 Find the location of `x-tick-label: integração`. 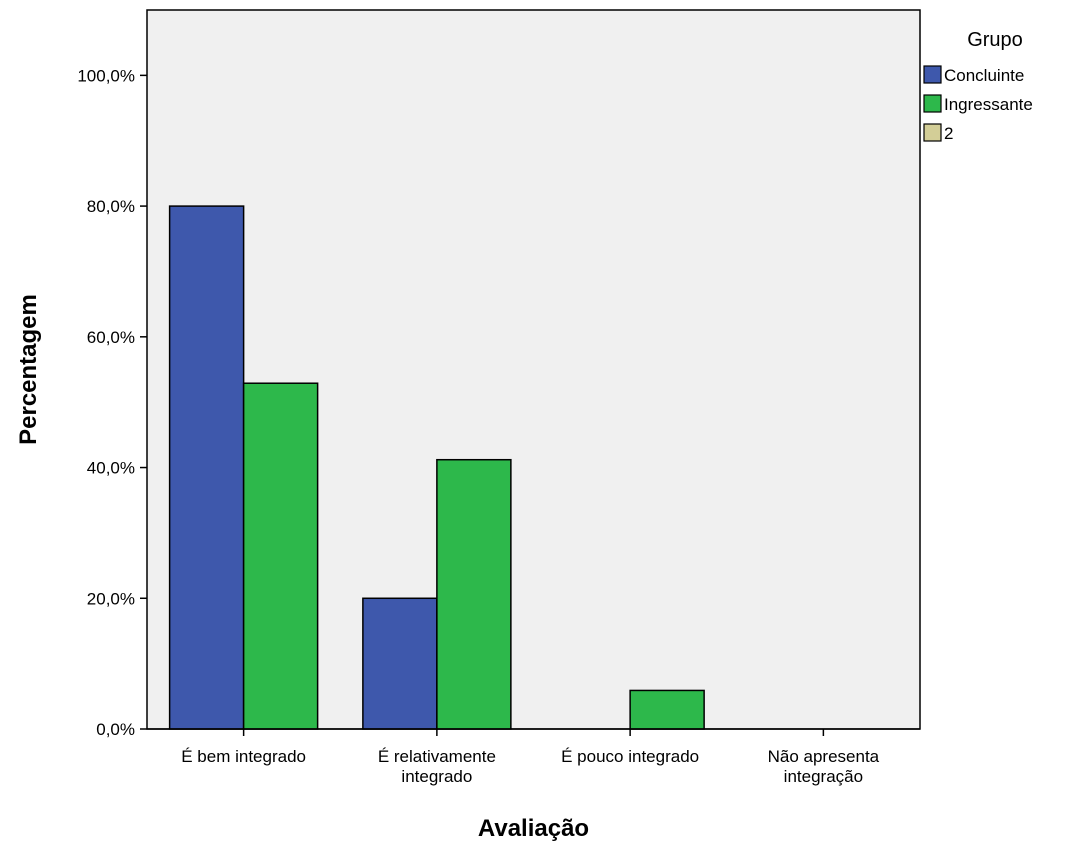

x-tick-label: integração is located at coordinates (823, 776).